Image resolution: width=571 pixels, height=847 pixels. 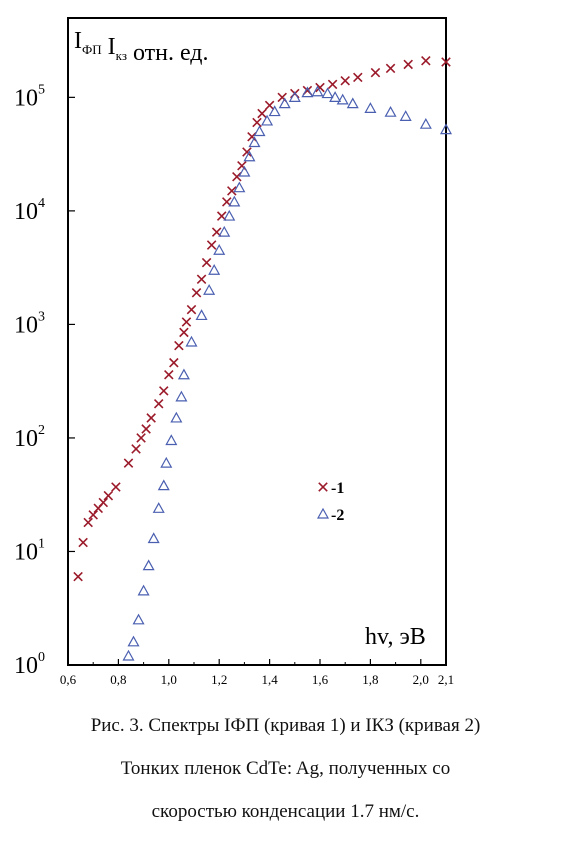 I want to click on figure-caption-line-3: скоростью конденсации 1.7 нм/с., so click(x=285, y=811).